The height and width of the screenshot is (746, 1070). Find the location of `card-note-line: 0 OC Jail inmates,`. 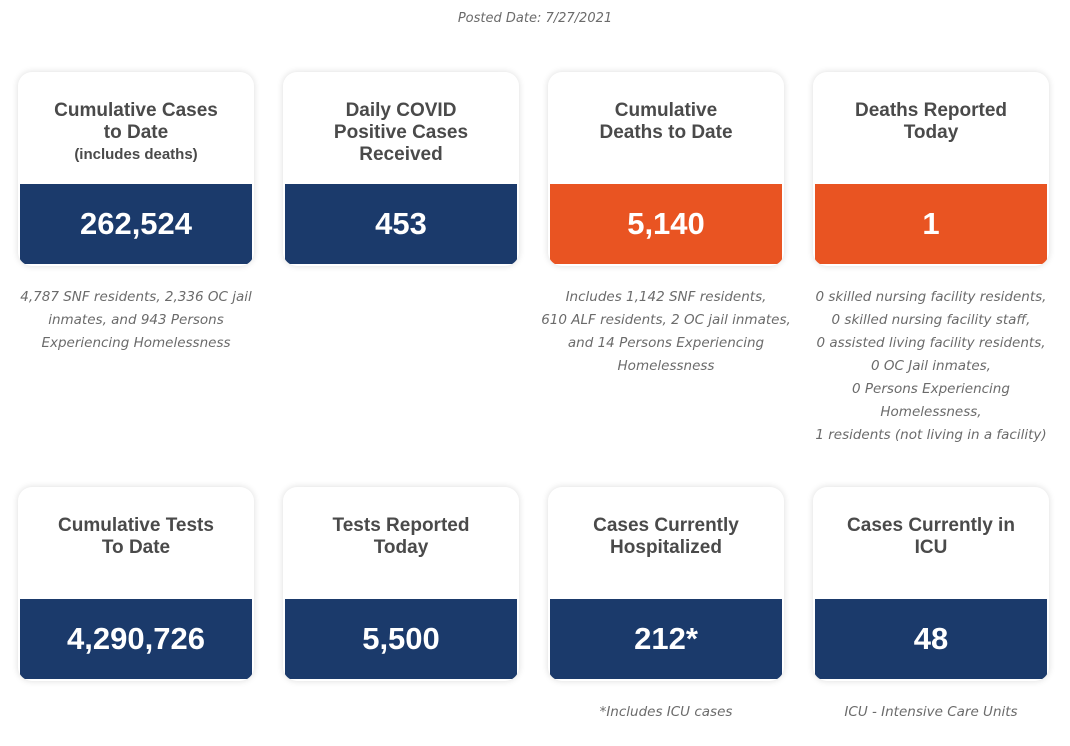

card-note-line: 0 OC Jail inmates, is located at coordinates (931, 366).